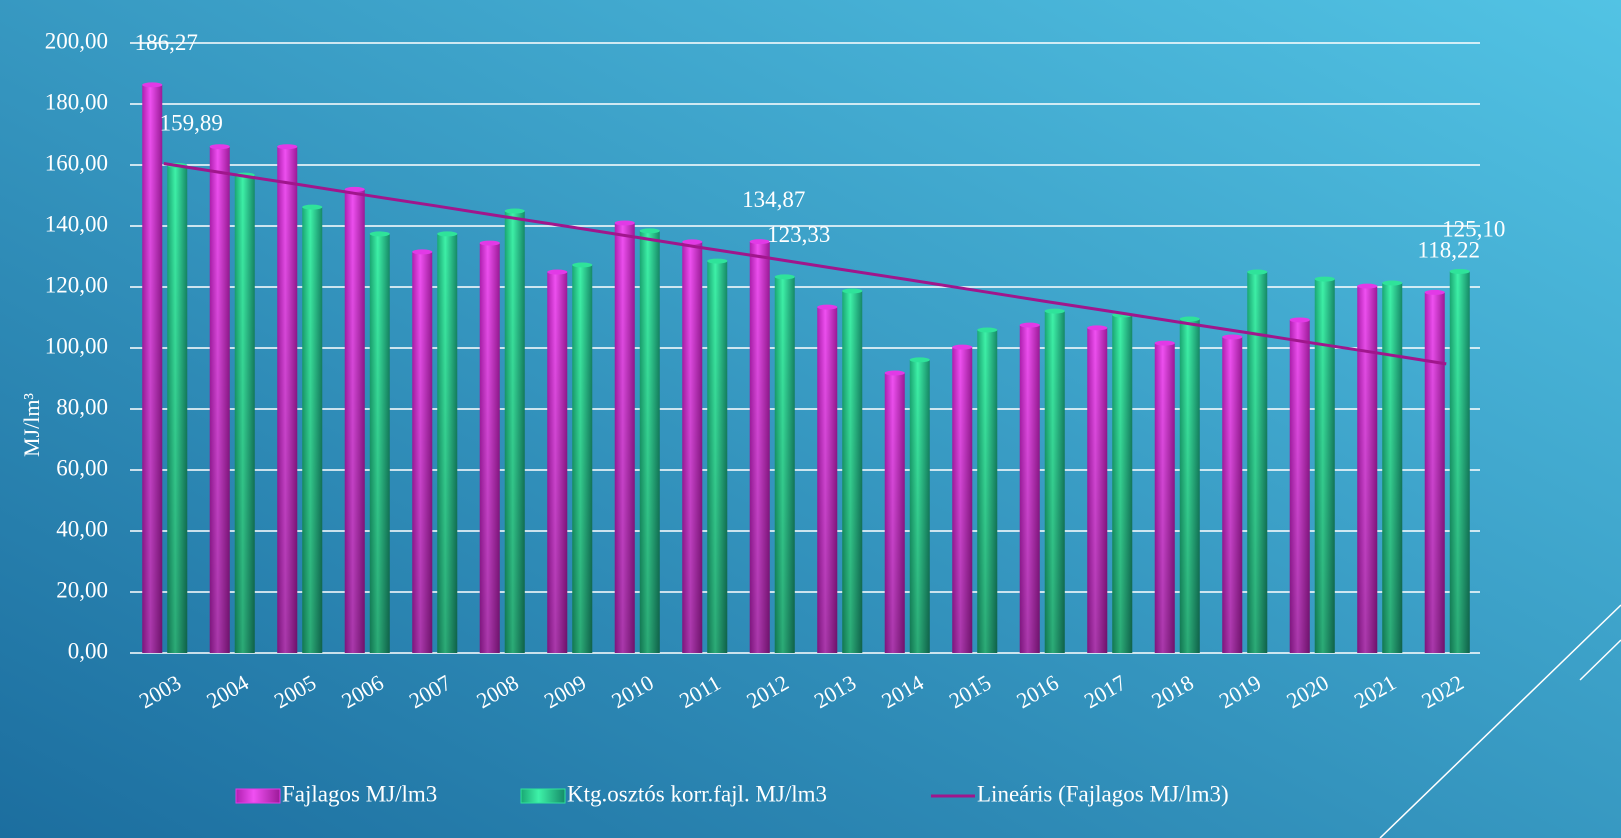  What do you see at coordinates (31, 425) in the screenshot?
I see `y-axis-title: MJ/lm³` at bounding box center [31, 425].